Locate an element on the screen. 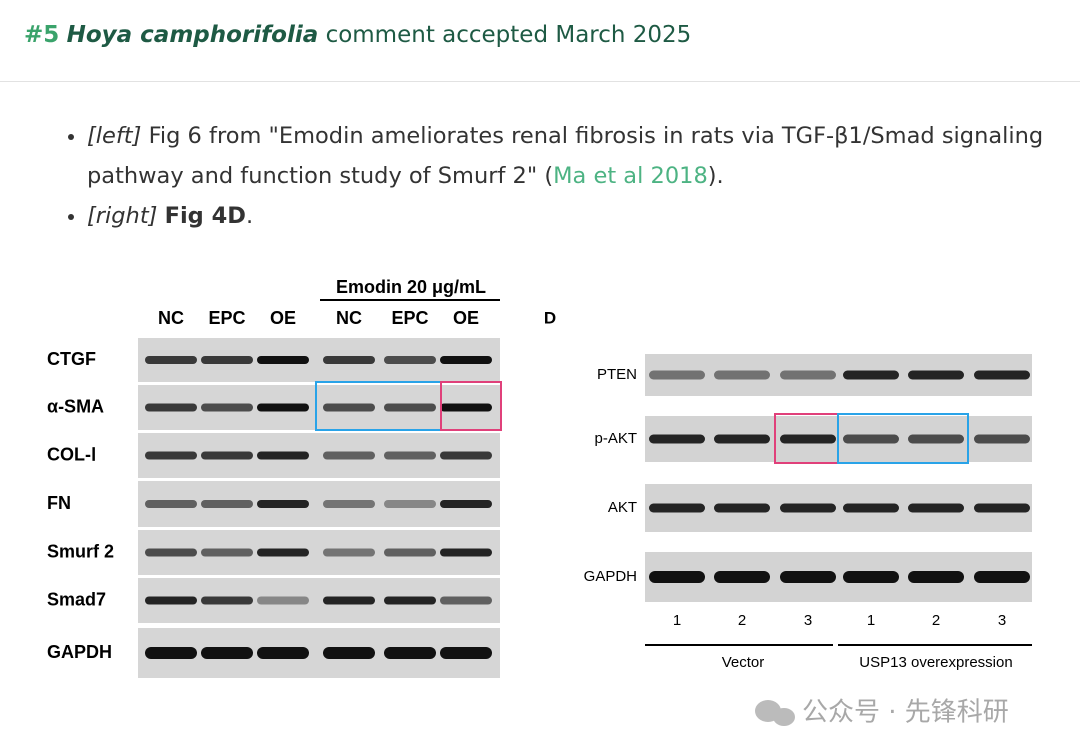 Image resolution: width=1080 pixels, height=756 pixels. row-label: CTGF is located at coordinates (71, 359).